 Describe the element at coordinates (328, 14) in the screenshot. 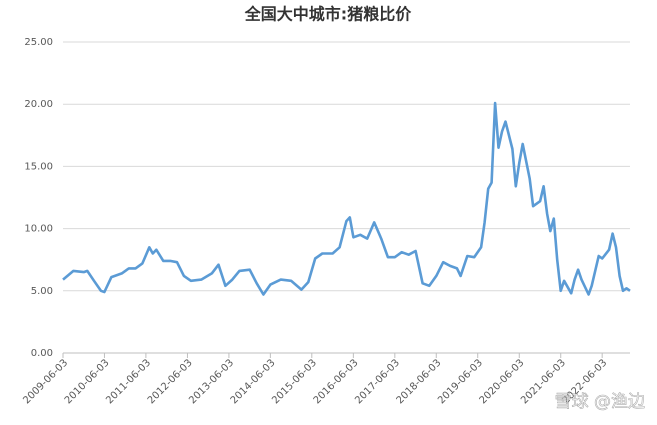

I see `chart-title: 全国大中城市:猪粮比价` at that location.